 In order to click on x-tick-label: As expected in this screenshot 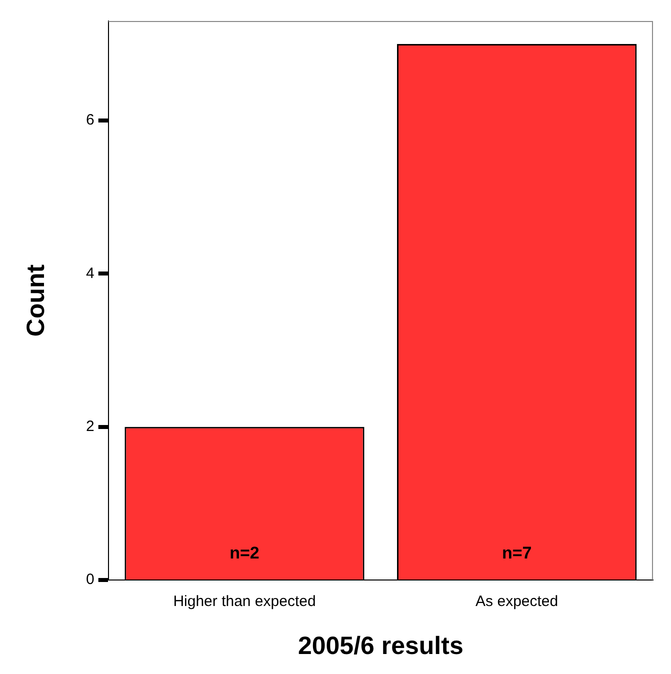, I will do `click(517, 601)`.